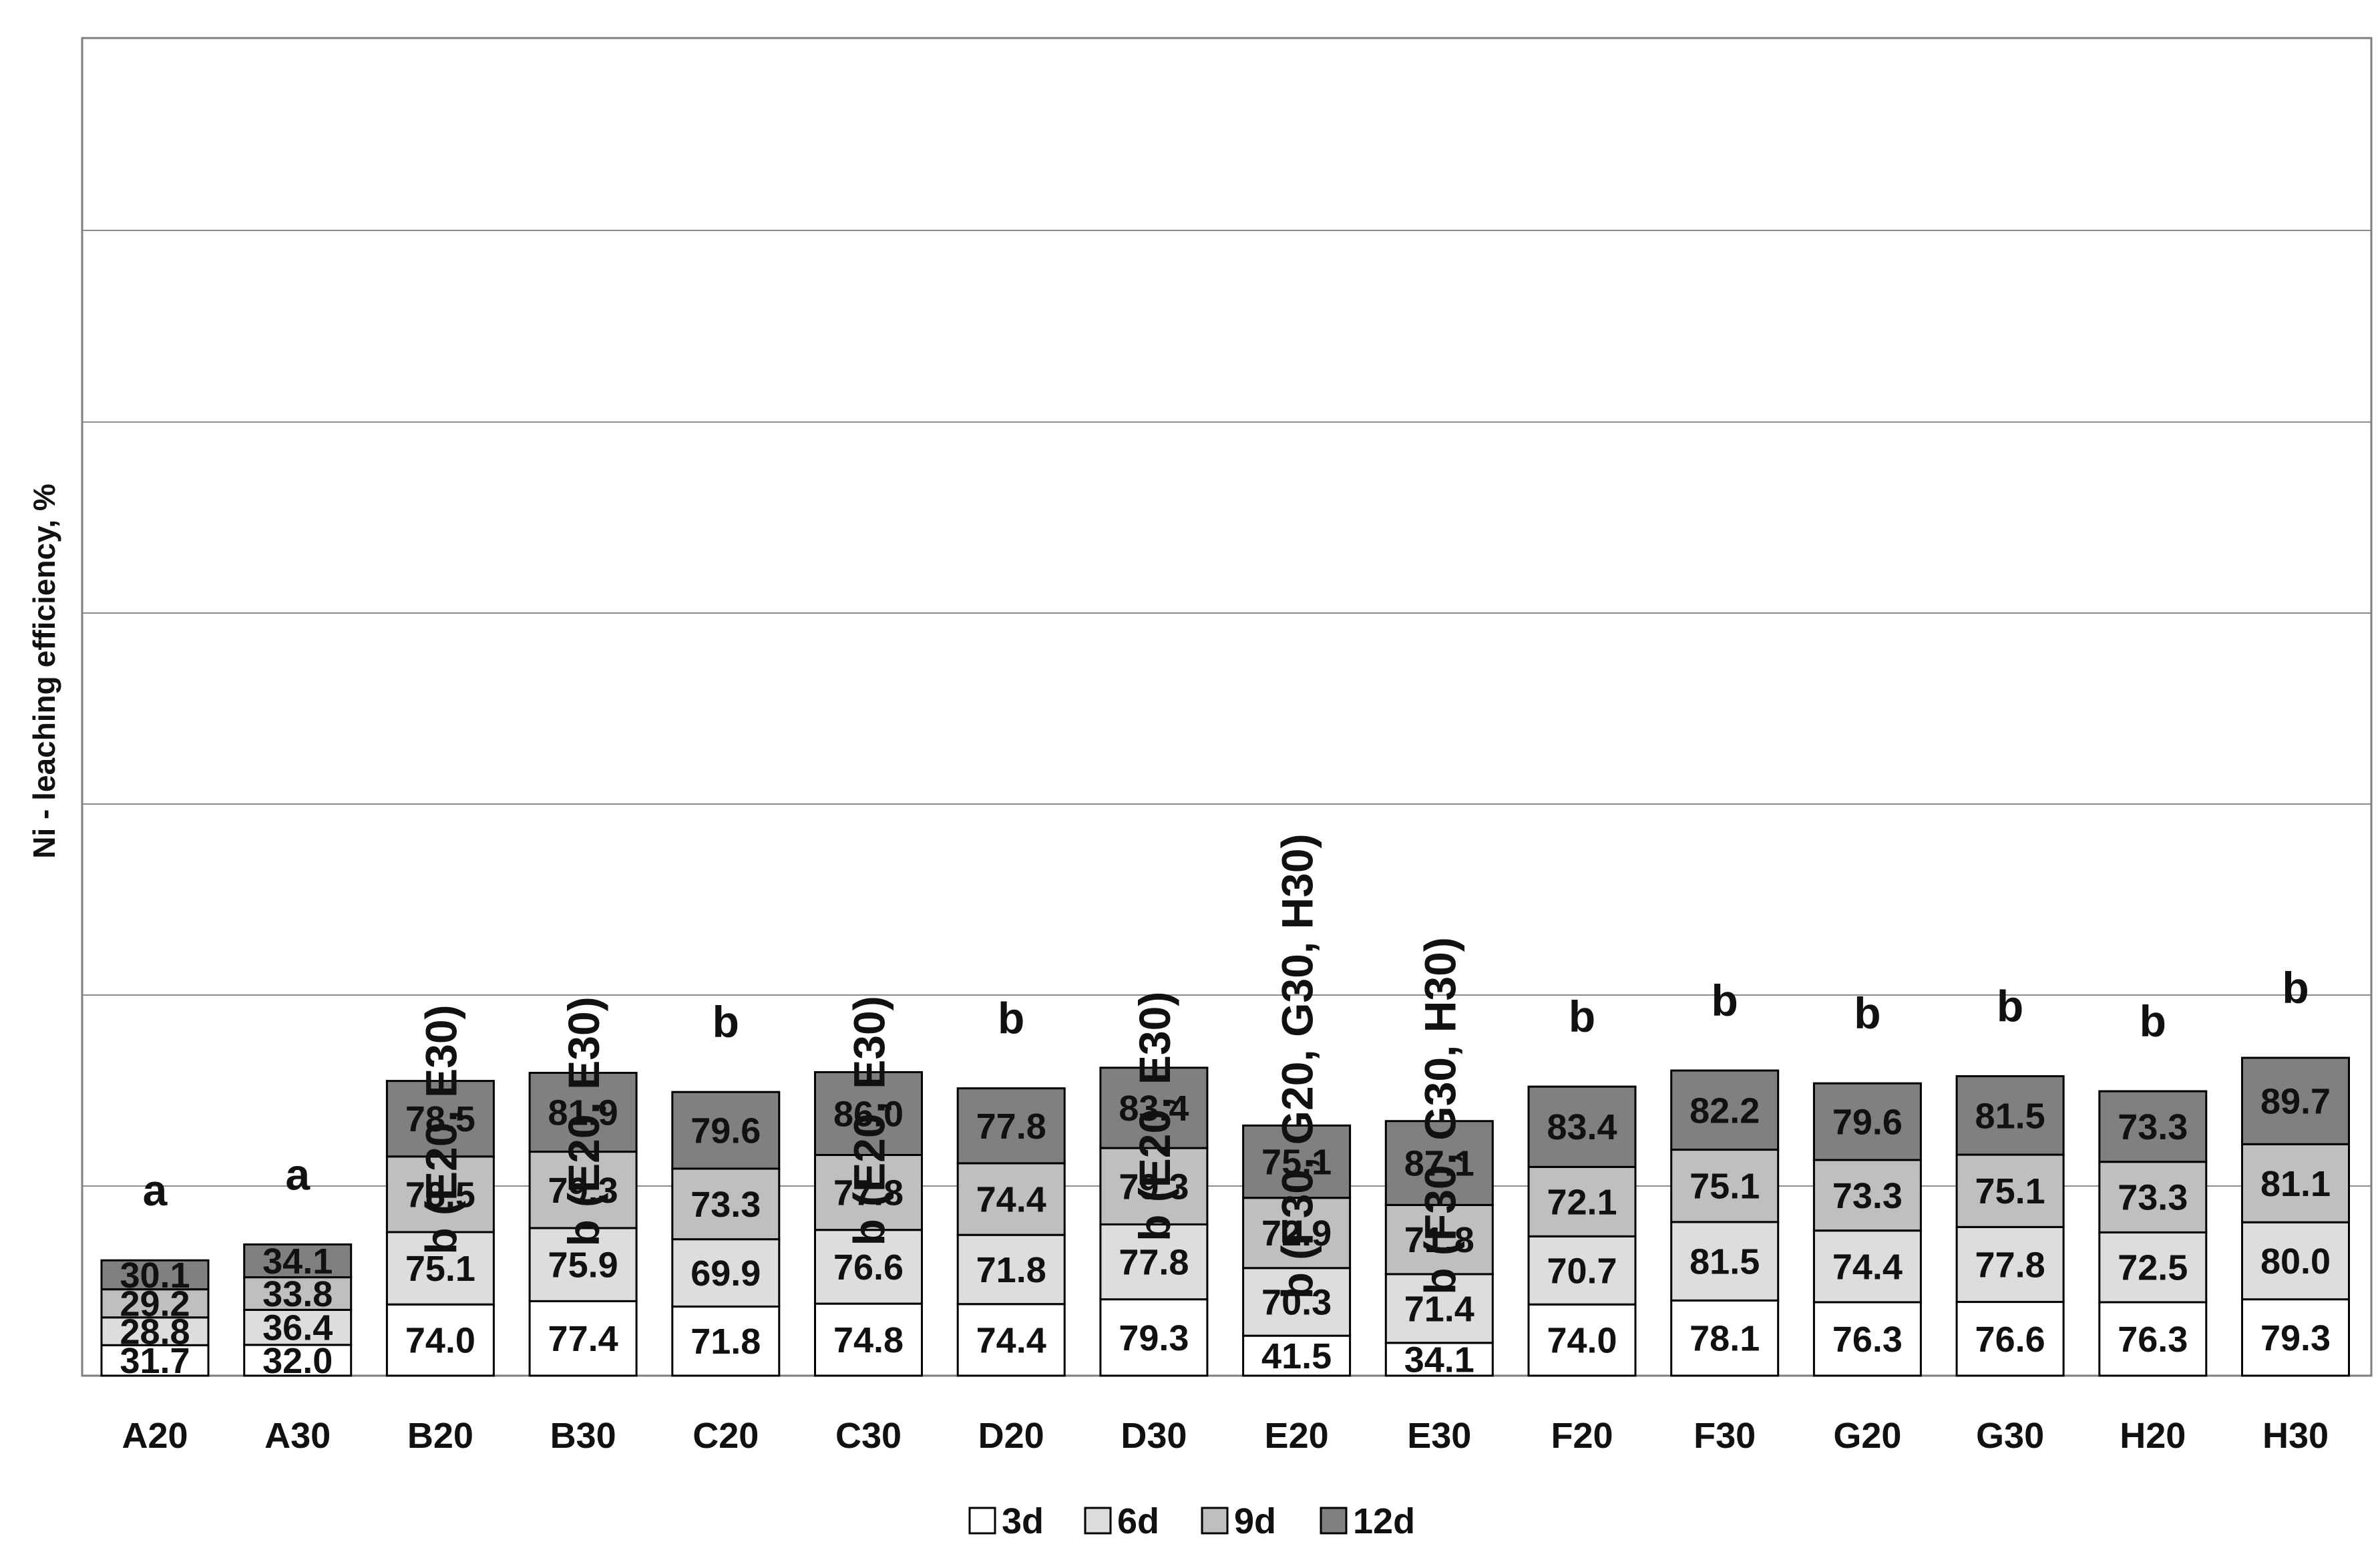  Describe the element at coordinates (2010, 1226) in the screenshot. I see `bar-group-g30: 76.6 77.8 75.1 81.5` at that location.